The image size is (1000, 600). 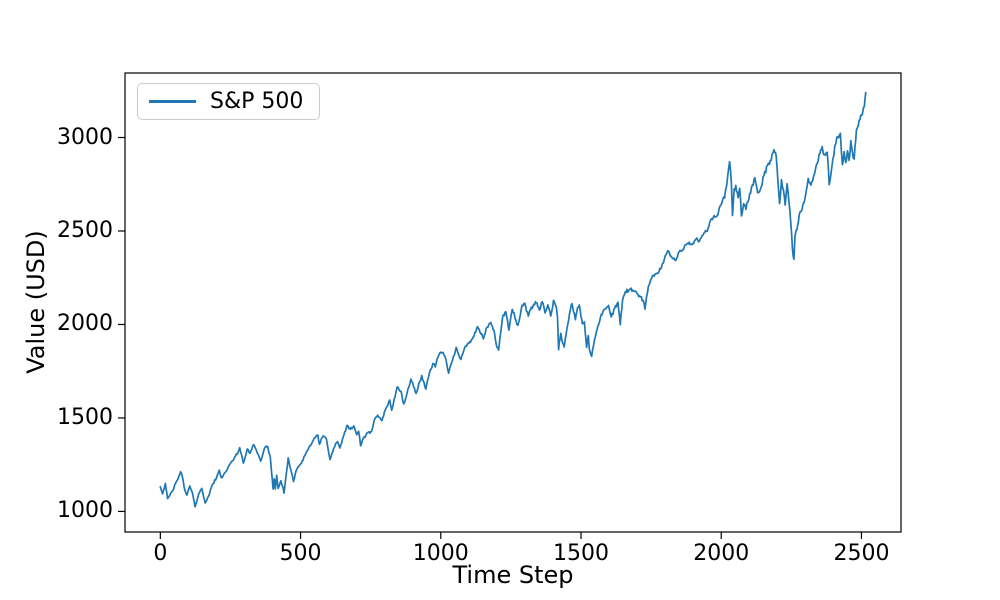 I want to click on legend-line-sample, so click(x=172, y=101).